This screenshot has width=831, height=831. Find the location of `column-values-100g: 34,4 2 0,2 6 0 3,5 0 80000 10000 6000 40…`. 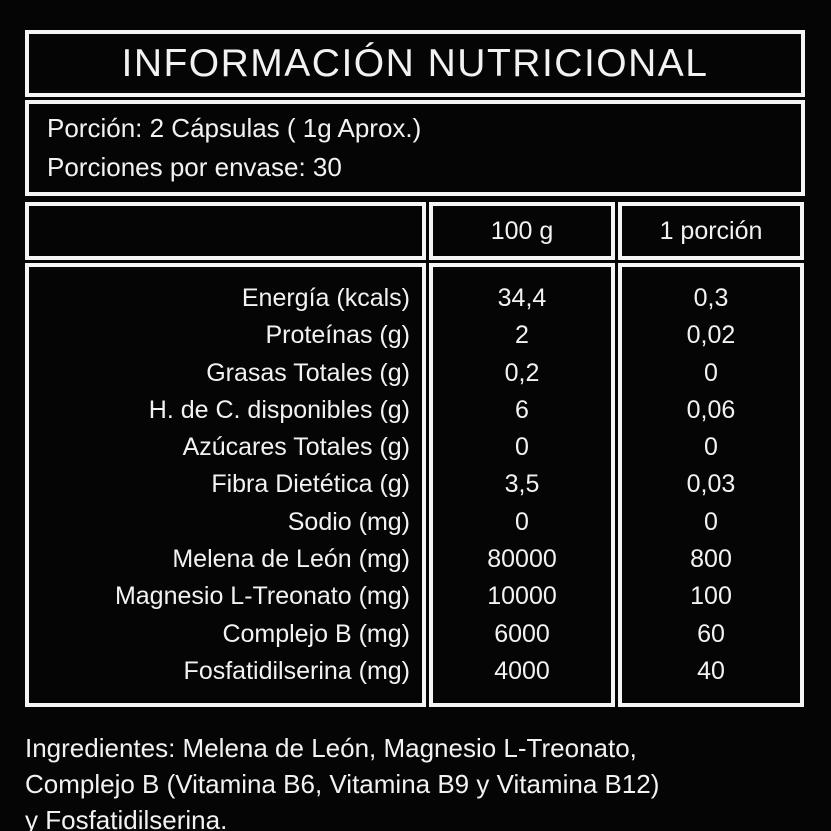

column-values-100g: 34,4 2 0,2 6 0 3,5 0 80000 10000 6000 40… is located at coordinates (522, 485).